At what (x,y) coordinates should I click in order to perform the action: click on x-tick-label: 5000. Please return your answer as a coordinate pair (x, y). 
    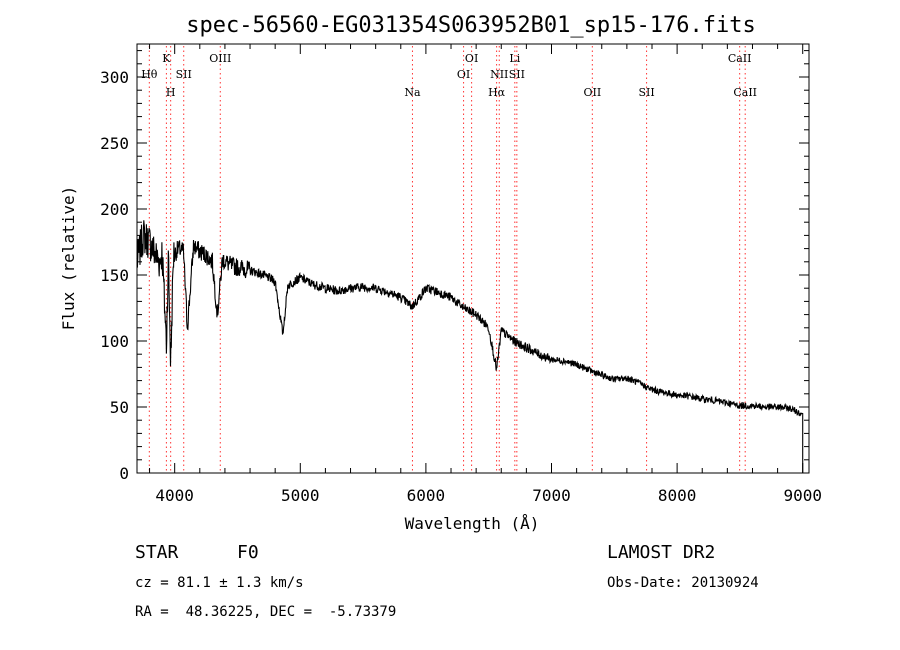
    Looking at the image, I should click on (300, 495).